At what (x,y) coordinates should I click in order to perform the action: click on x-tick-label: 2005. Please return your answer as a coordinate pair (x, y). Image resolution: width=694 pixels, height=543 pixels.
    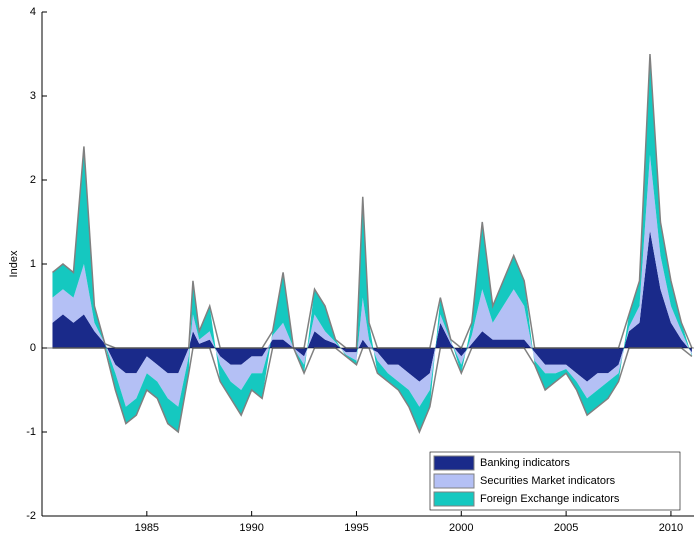
    Looking at the image, I should click on (566, 528).